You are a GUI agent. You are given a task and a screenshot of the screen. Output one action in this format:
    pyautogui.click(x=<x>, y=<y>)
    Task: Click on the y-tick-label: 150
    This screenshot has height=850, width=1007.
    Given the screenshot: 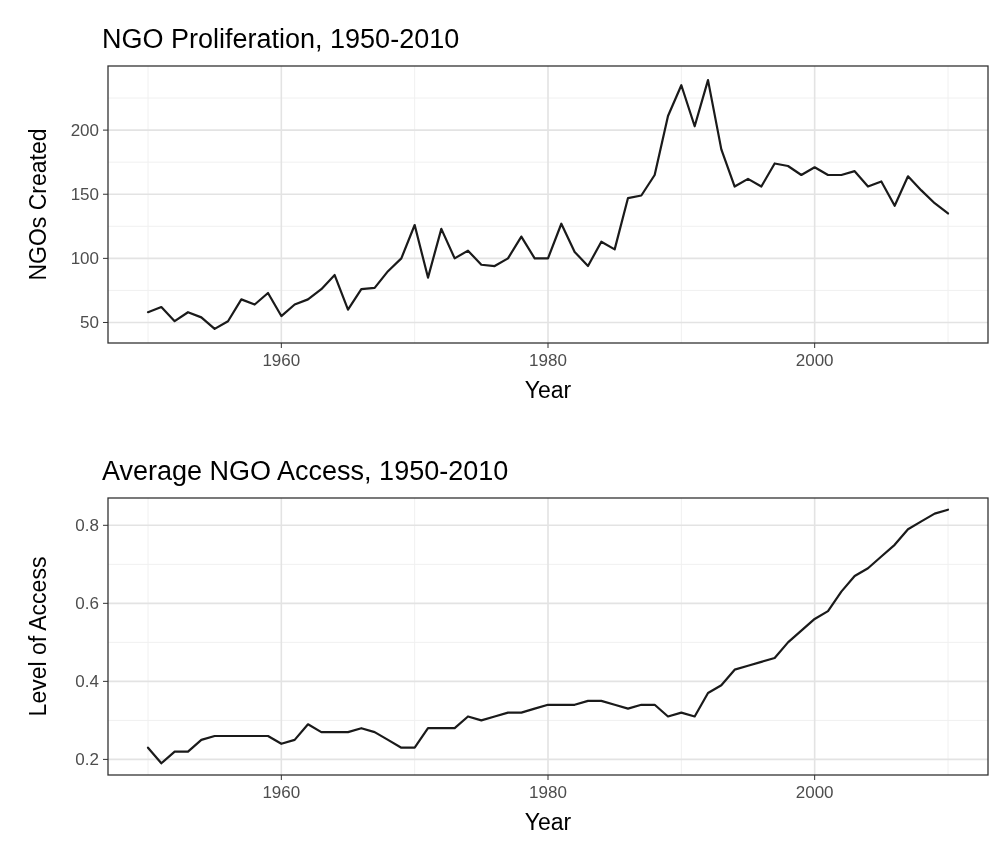 What is the action you would take?
    pyautogui.click(x=84, y=195)
    